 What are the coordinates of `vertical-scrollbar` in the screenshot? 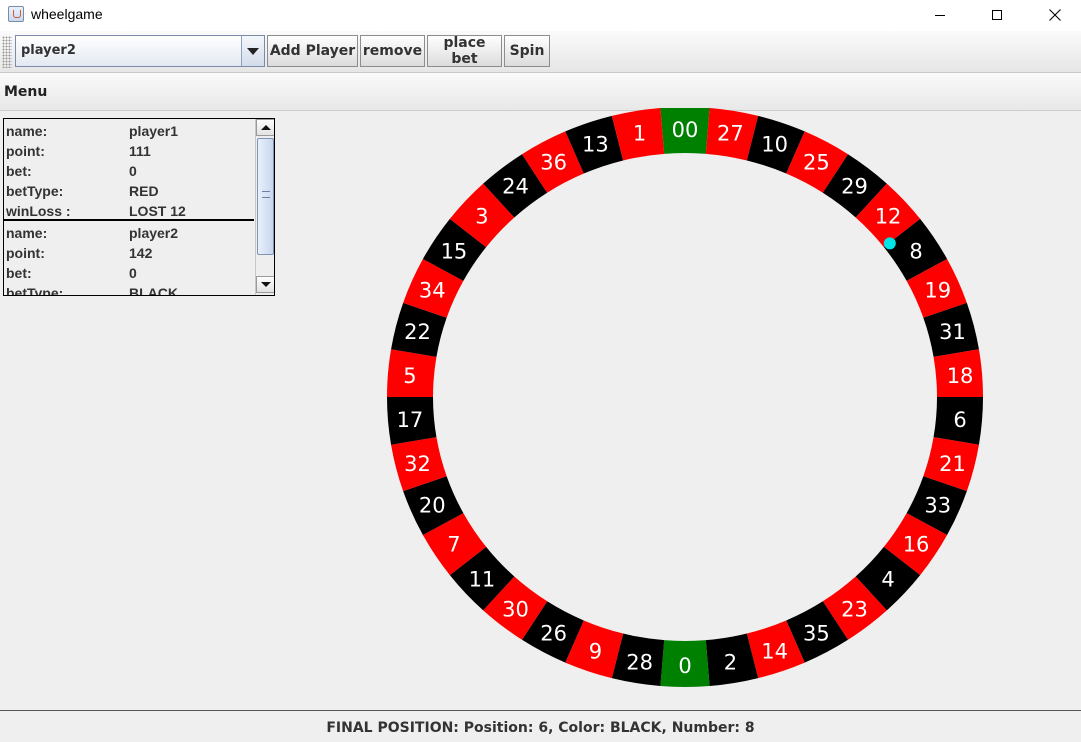 It's located at (264, 207).